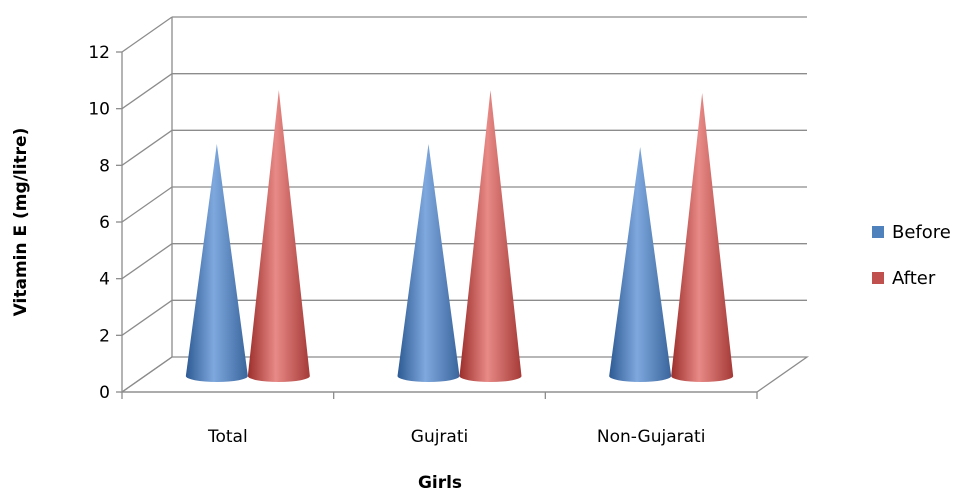 The image size is (976, 493). What do you see at coordinates (914, 278) in the screenshot?
I see `legend-label-after: After` at bounding box center [914, 278].